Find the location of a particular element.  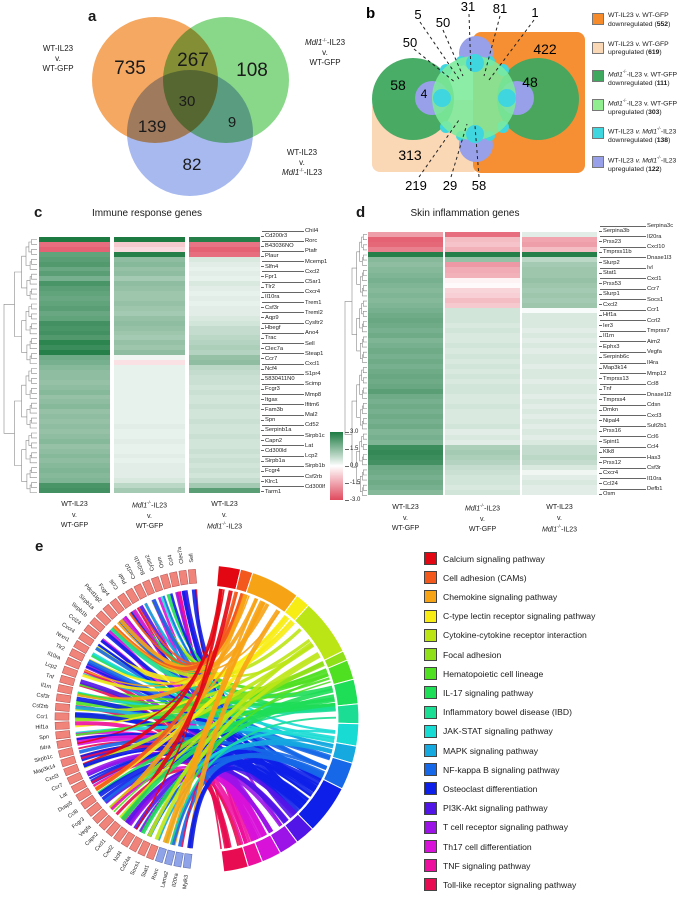

legend-label: Osteoclast differentiation is located at coordinates (490, 788).